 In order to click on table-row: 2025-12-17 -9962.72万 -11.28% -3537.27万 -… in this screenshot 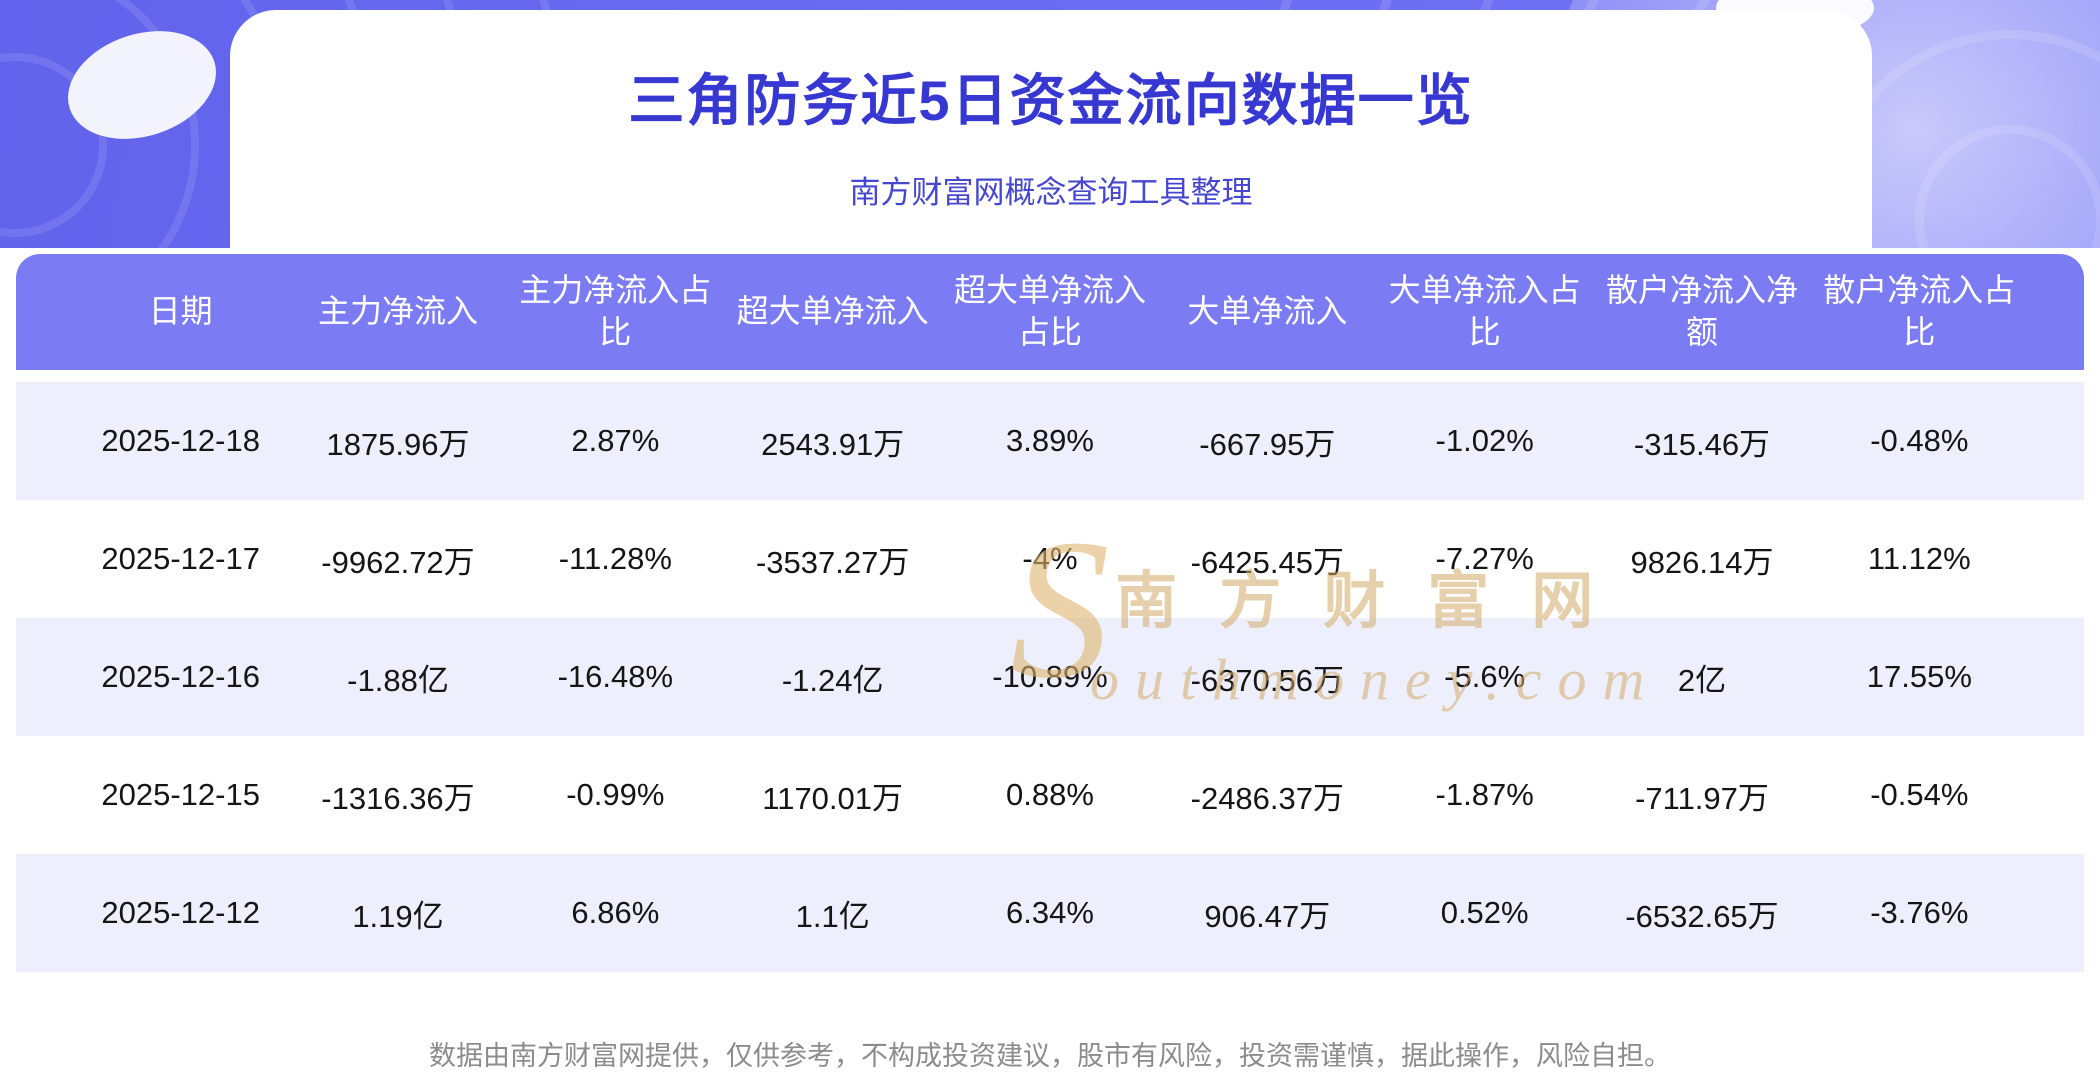, I will do `click(1050, 559)`.